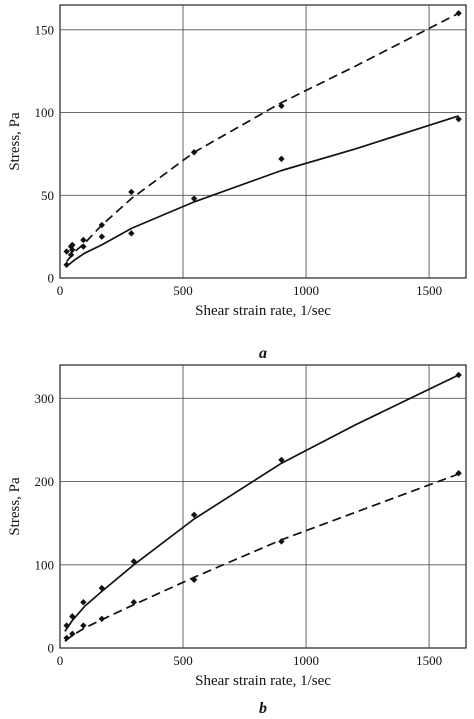 Image resolution: width=474 pixels, height=719 pixels. I want to click on chart-b-y-tick-label: 100, so click(45, 564).